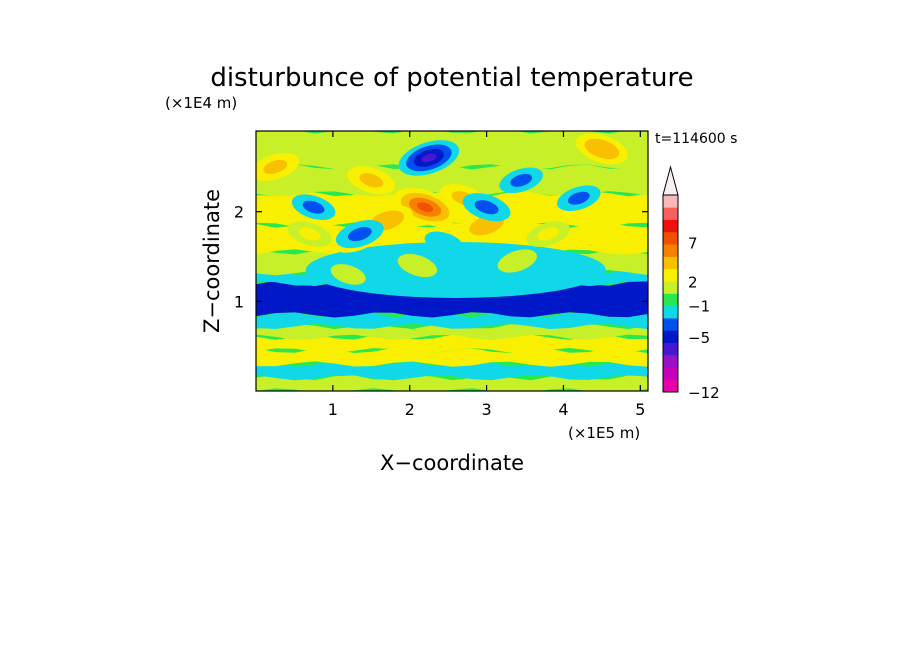  Describe the element at coordinates (693, 243) in the screenshot. I see `colorbar-label: 7` at that location.